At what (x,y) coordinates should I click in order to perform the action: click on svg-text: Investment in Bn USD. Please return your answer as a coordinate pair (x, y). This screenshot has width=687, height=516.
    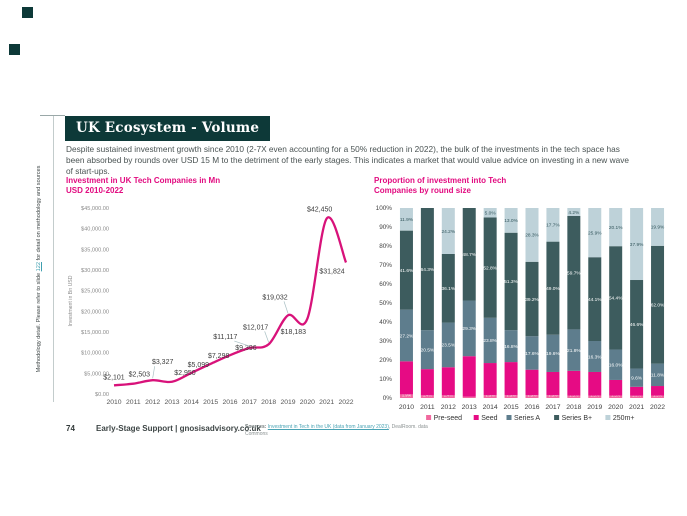
    Looking at the image, I should click on (71, 300).